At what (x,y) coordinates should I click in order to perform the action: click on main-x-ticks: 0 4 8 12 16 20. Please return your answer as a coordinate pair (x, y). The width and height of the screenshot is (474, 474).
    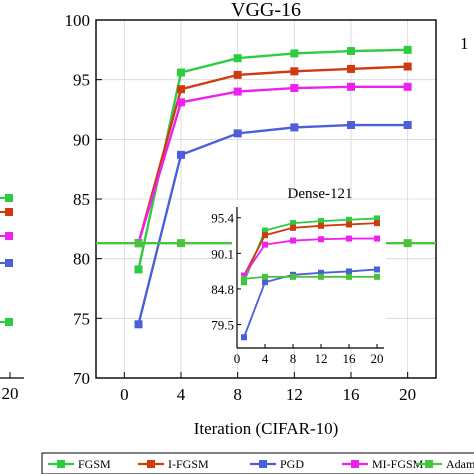
    Looking at the image, I should click on (268, 388).